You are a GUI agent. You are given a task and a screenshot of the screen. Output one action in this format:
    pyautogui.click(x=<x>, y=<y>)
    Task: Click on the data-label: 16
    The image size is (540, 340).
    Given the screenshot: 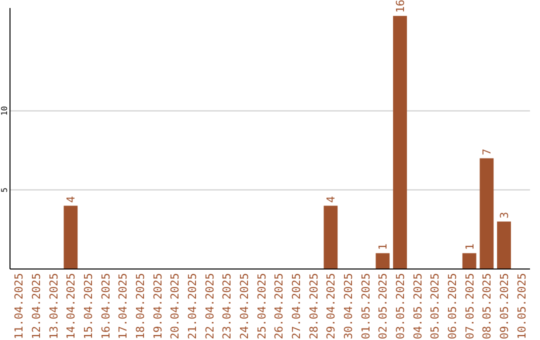 What is the action you would take?
    pyautogui.click(x=400, y=6)
    